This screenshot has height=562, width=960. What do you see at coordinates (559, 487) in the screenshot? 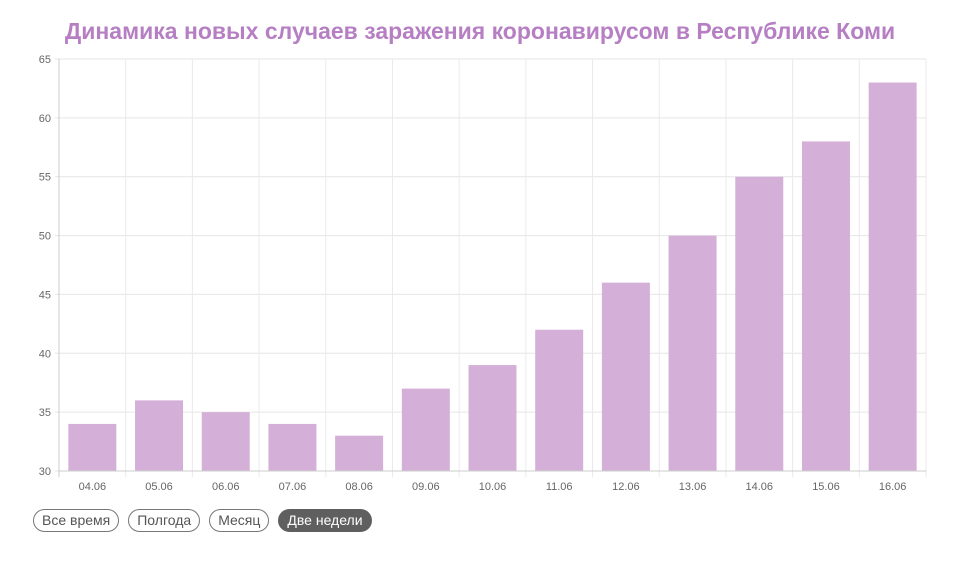
I see `x-tick-label: 11.06` at bounding box center [559, 487].